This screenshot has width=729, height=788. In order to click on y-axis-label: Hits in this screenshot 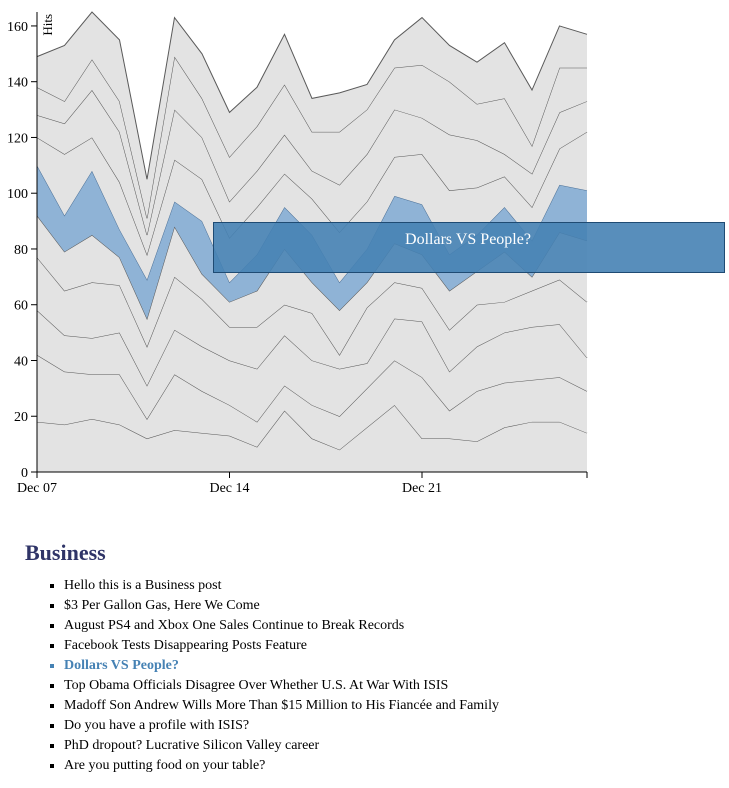, I will do `click(47, 25)`.